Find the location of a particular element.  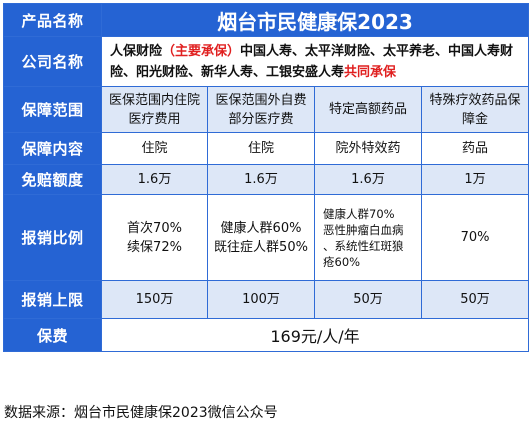

company-main: 人保财险 is located at coordinates (136, 51).